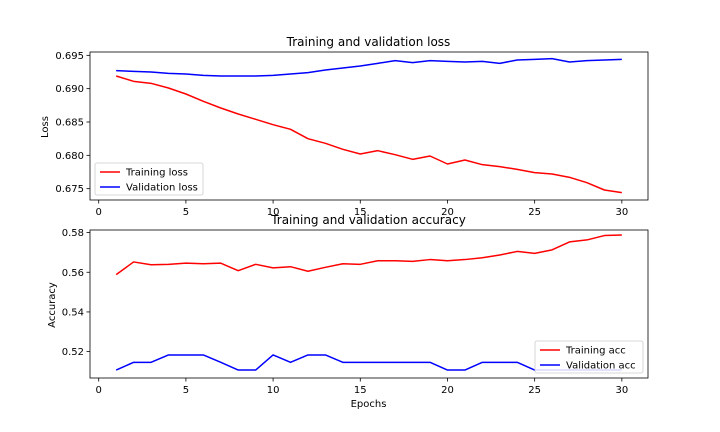 The height and width of the screenshot is (432, 720). Describe the element at coordinates (156, 173) in the screenshot. I see `legend-label: Training loss` at that location.